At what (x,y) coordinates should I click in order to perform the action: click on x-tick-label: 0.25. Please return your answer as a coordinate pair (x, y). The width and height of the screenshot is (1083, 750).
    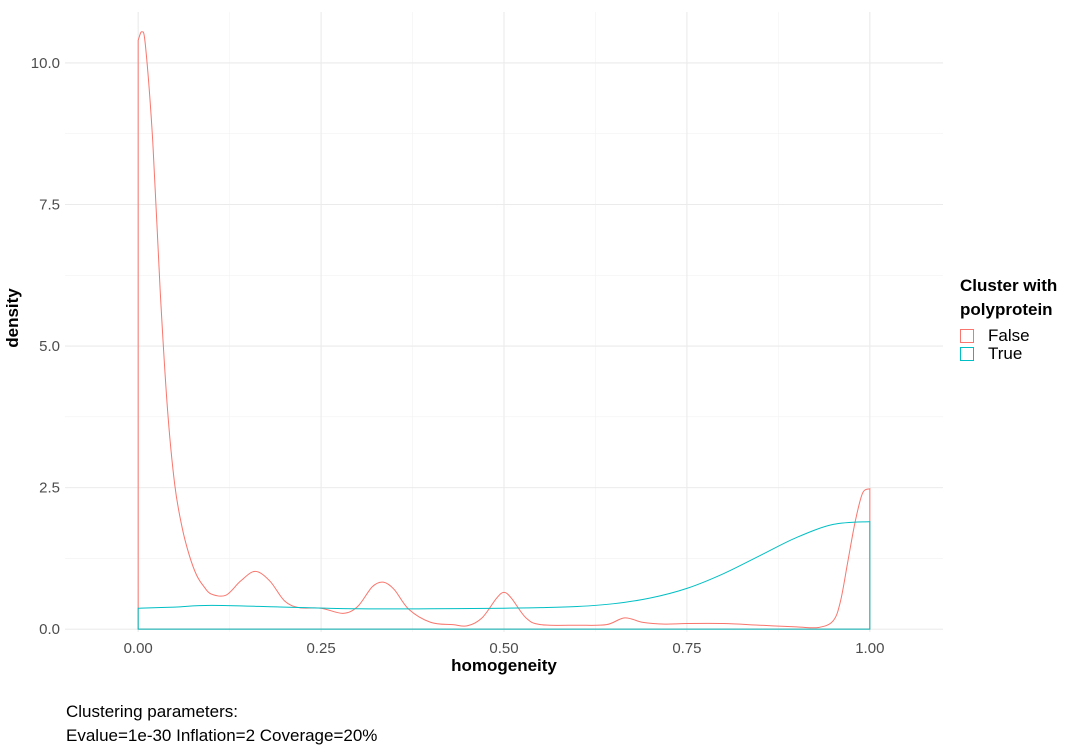
    Looking at the image, I should click on (320, 648).